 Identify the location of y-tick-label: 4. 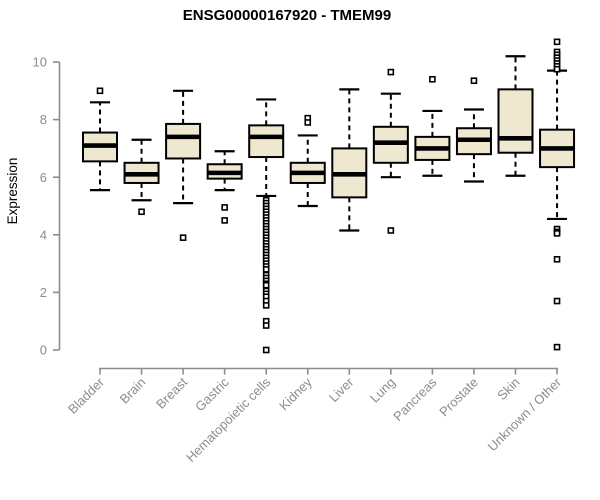
(43, 234).